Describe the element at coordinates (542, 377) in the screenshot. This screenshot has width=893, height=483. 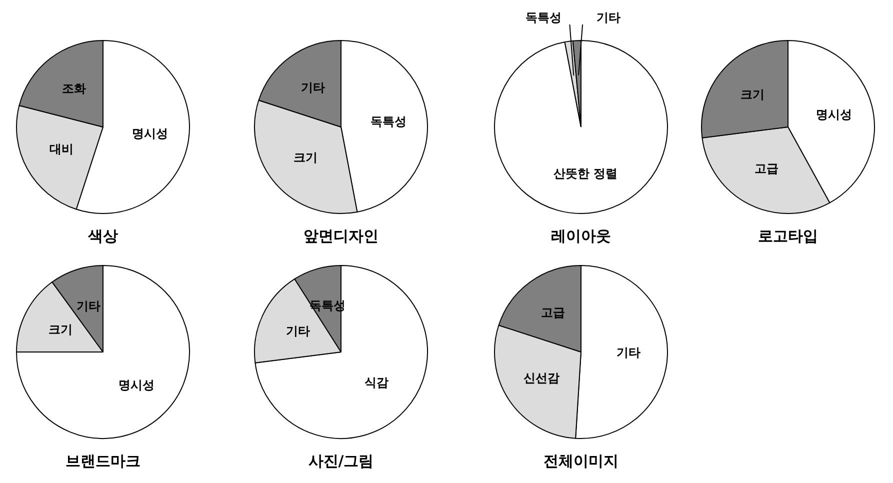
I see `slice-label: 신선감` at that location.